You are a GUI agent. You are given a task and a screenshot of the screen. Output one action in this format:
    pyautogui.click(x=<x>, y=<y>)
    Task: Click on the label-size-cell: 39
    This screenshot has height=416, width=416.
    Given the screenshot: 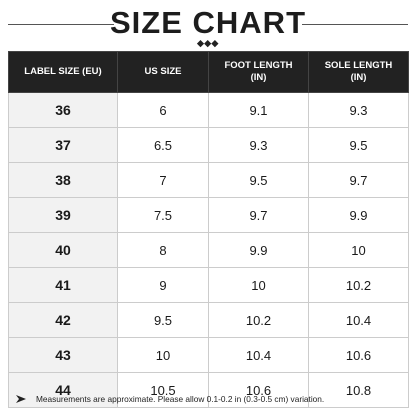 What is the action you would take?
    pyautogui.click(x=63, y=215)
    